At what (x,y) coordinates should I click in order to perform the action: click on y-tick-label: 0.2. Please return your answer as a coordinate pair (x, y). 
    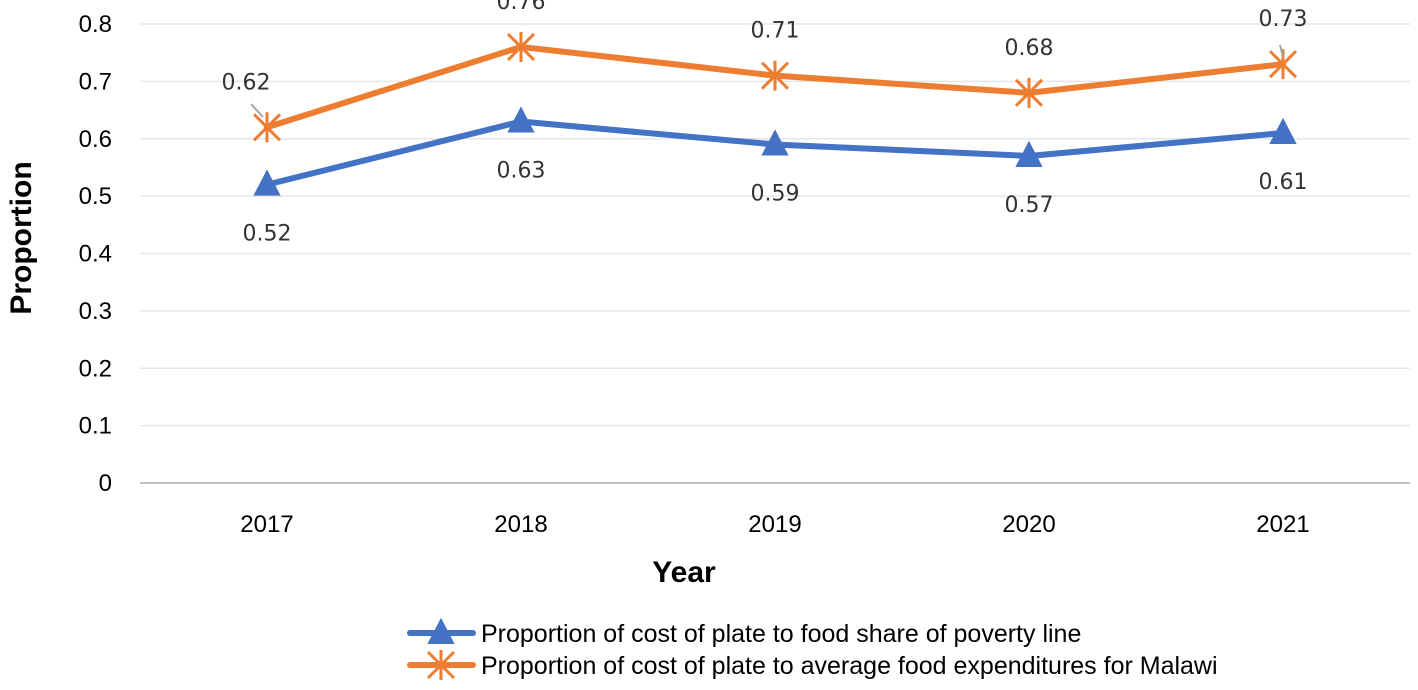
    Looking at the image, I should click on (95, 368).